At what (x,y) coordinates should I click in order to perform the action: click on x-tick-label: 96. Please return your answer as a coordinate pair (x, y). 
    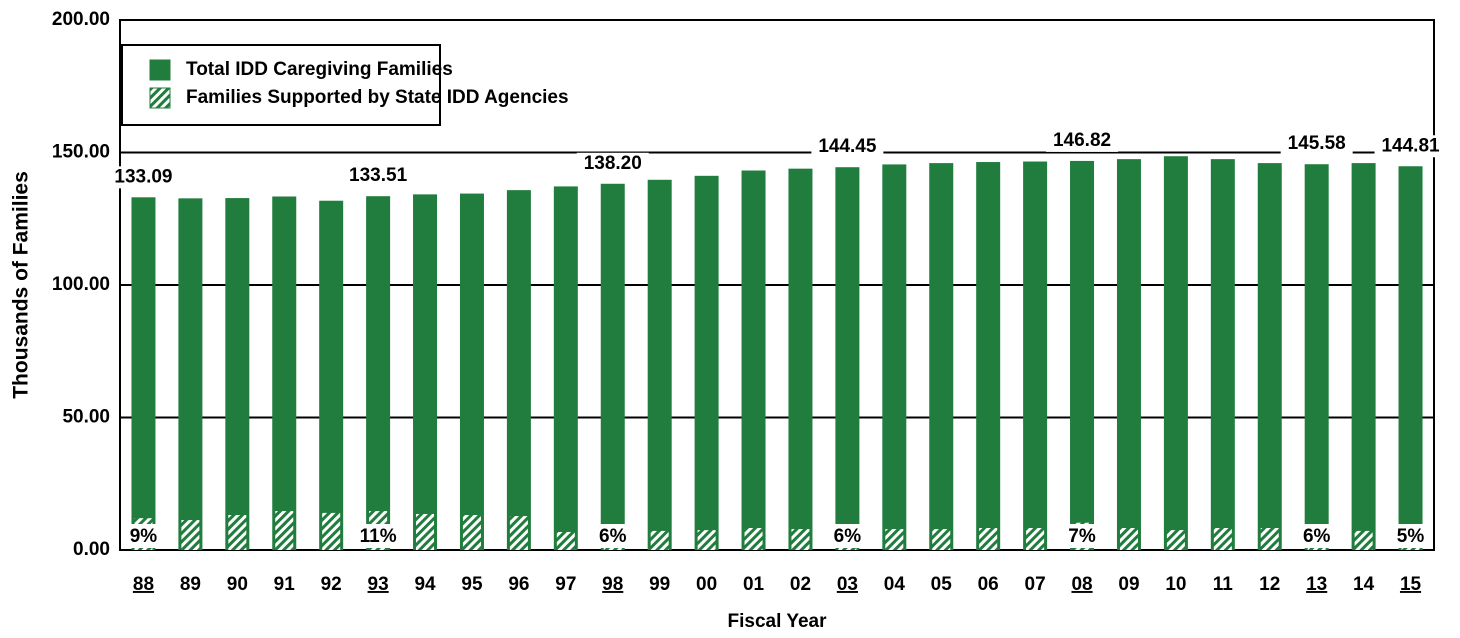
    Looking at the image, I should click on (518, 584).